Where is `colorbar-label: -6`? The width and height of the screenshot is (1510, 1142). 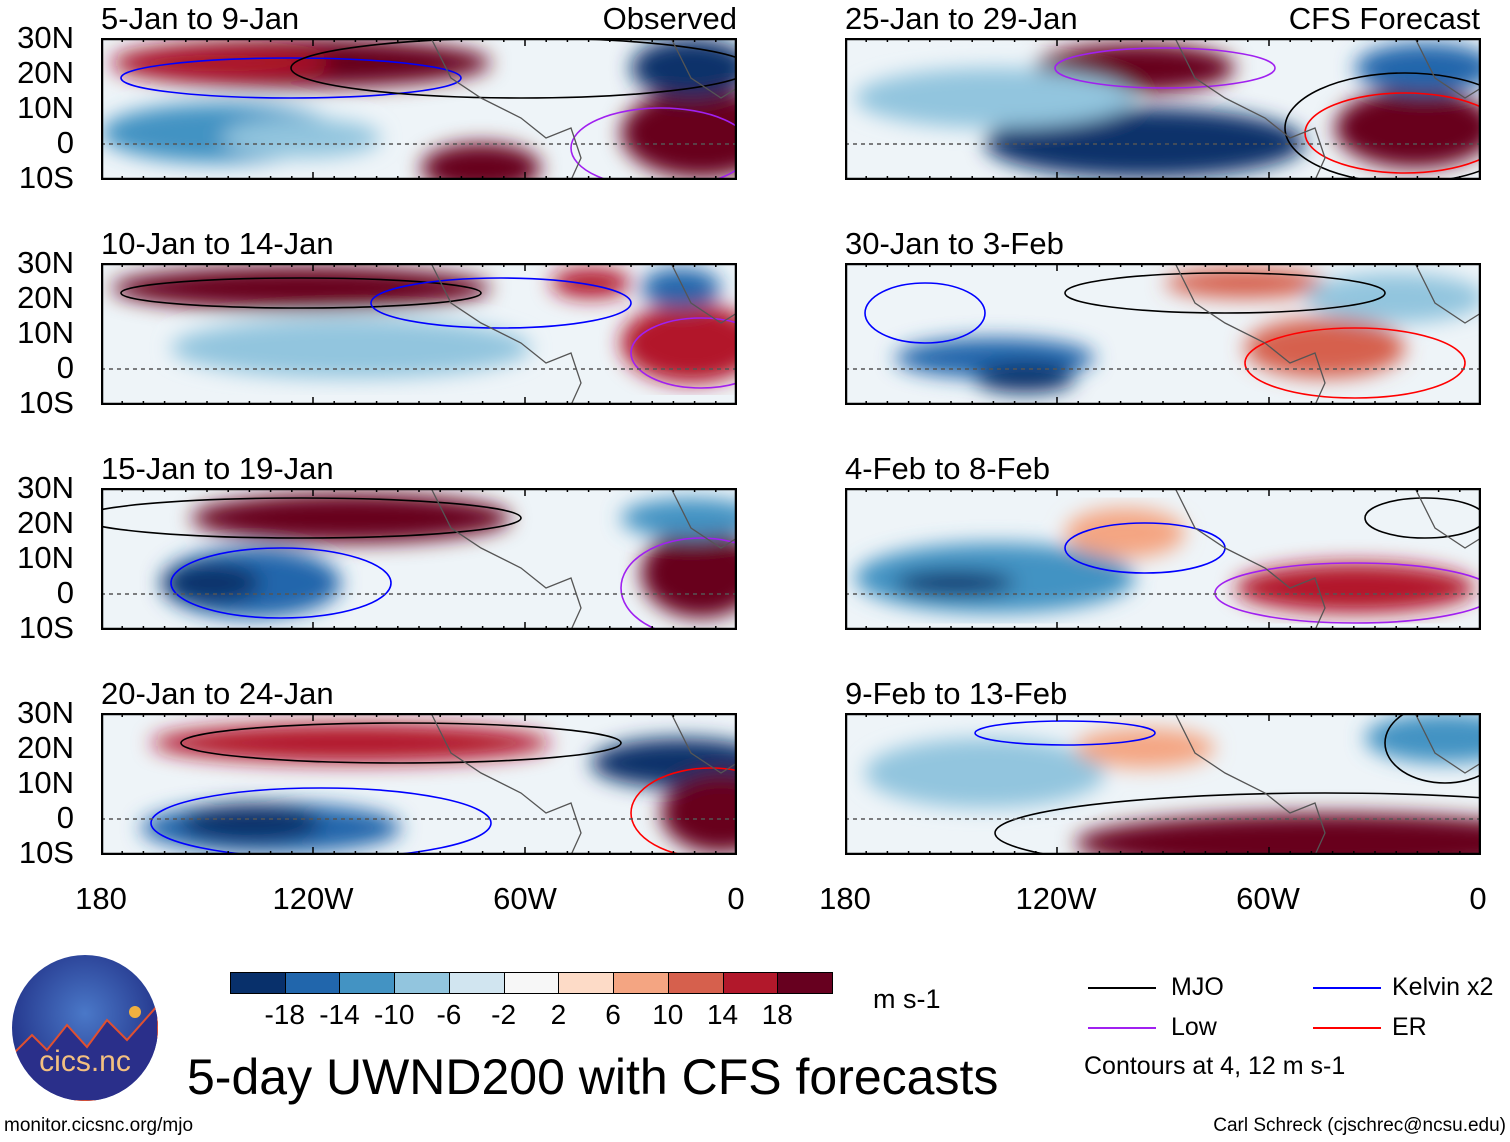
colorbar-label: -6 is located at coordinates (449, 1014).